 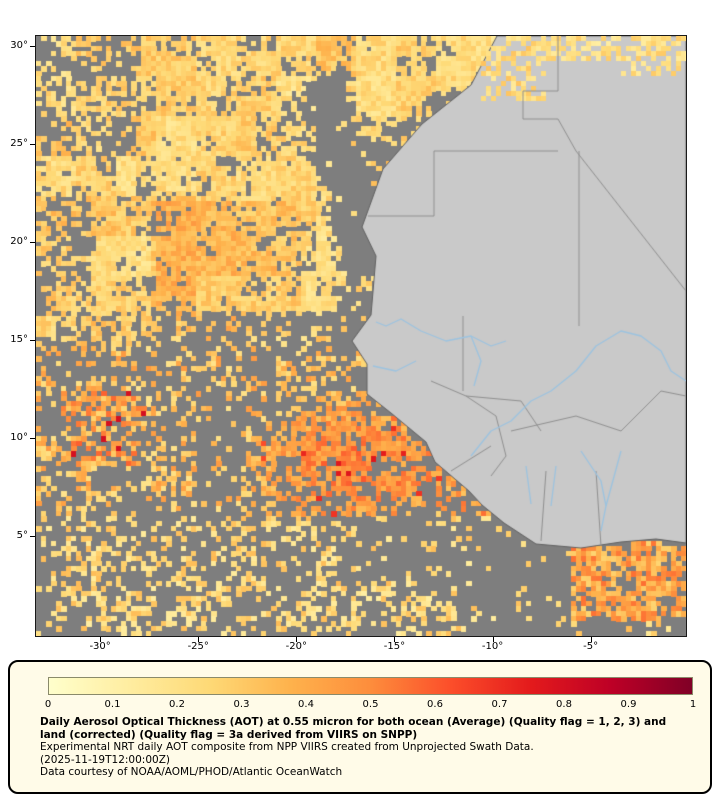 I want to click on lon-tick-label: -15°, so click(x=394, y=646).